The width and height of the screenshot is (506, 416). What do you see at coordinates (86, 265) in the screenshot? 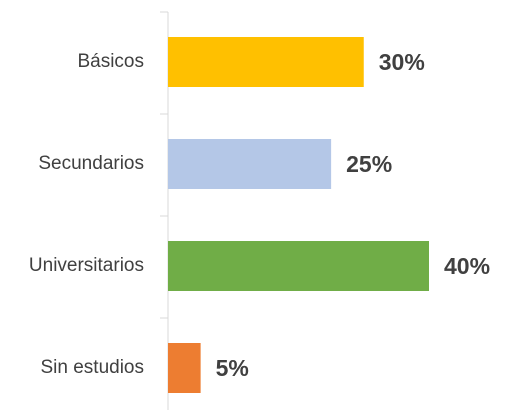
I see `category-label: Universitarios` at bounding box center [86, 265].